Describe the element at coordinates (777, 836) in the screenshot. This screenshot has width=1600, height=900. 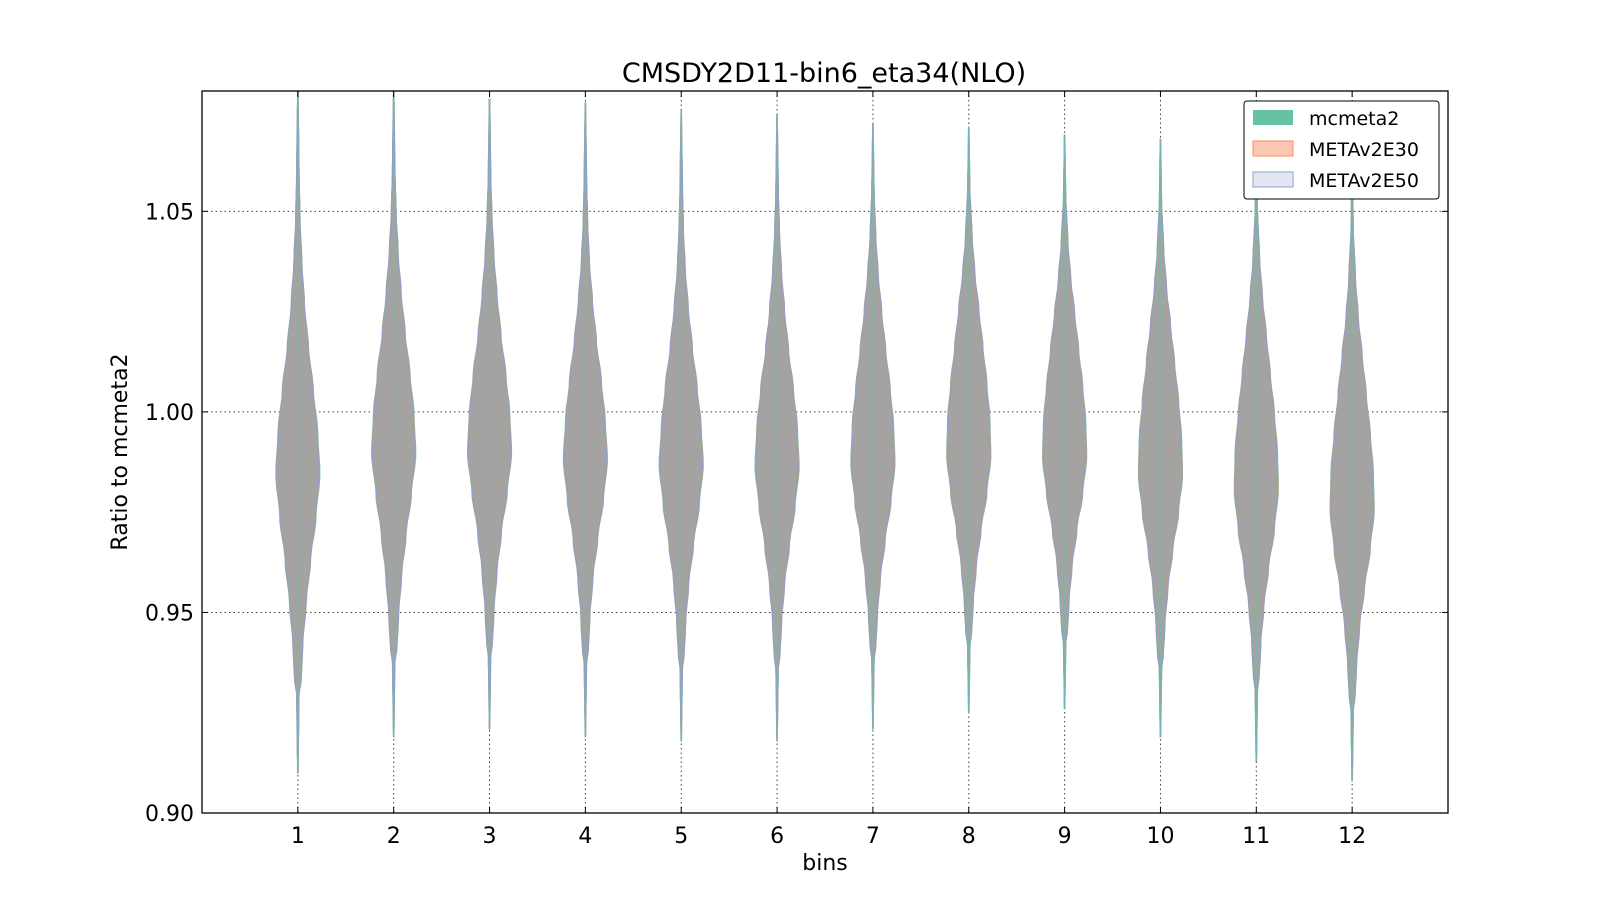
I see `x-tick-label: 6` at that location.